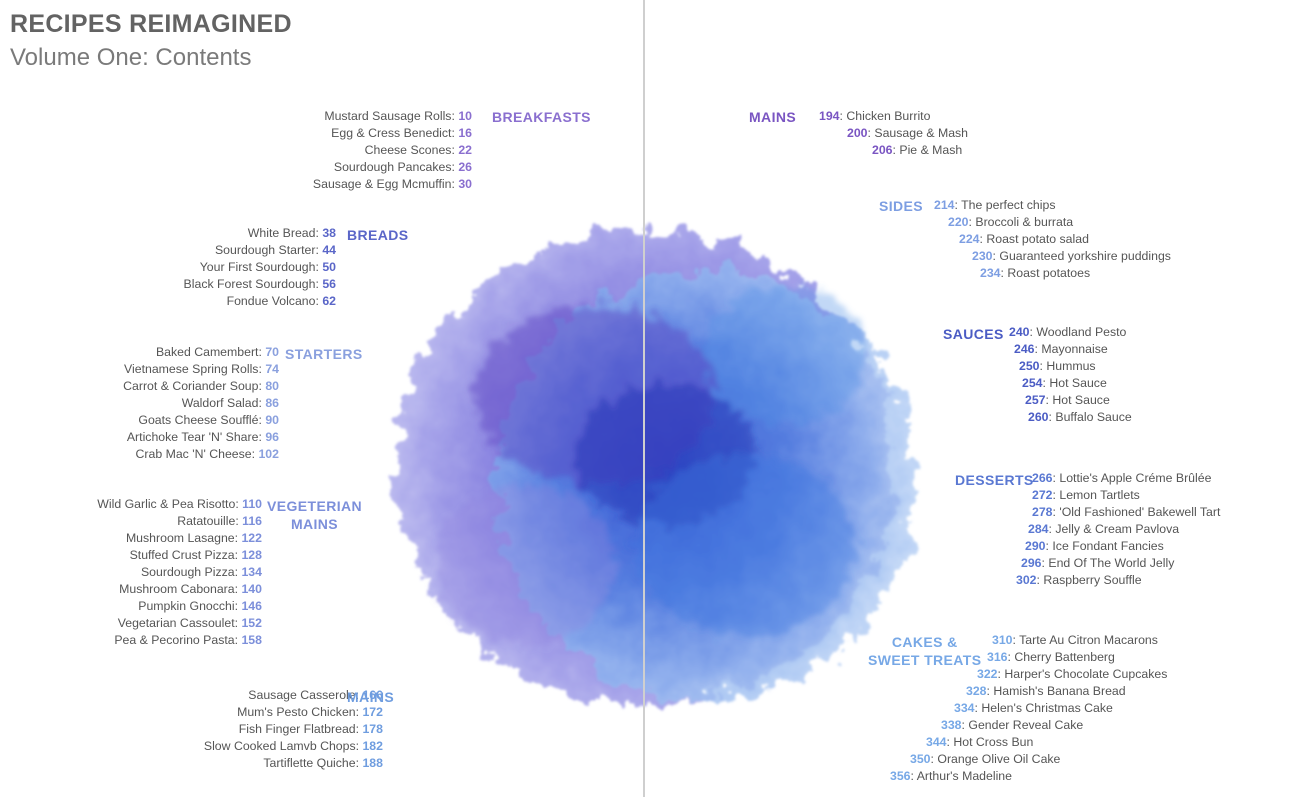  Describe the element at coordinates (323, 763) in the screenshot. I see `toc-entry: Tartiflette Quiche: 188` at that location.